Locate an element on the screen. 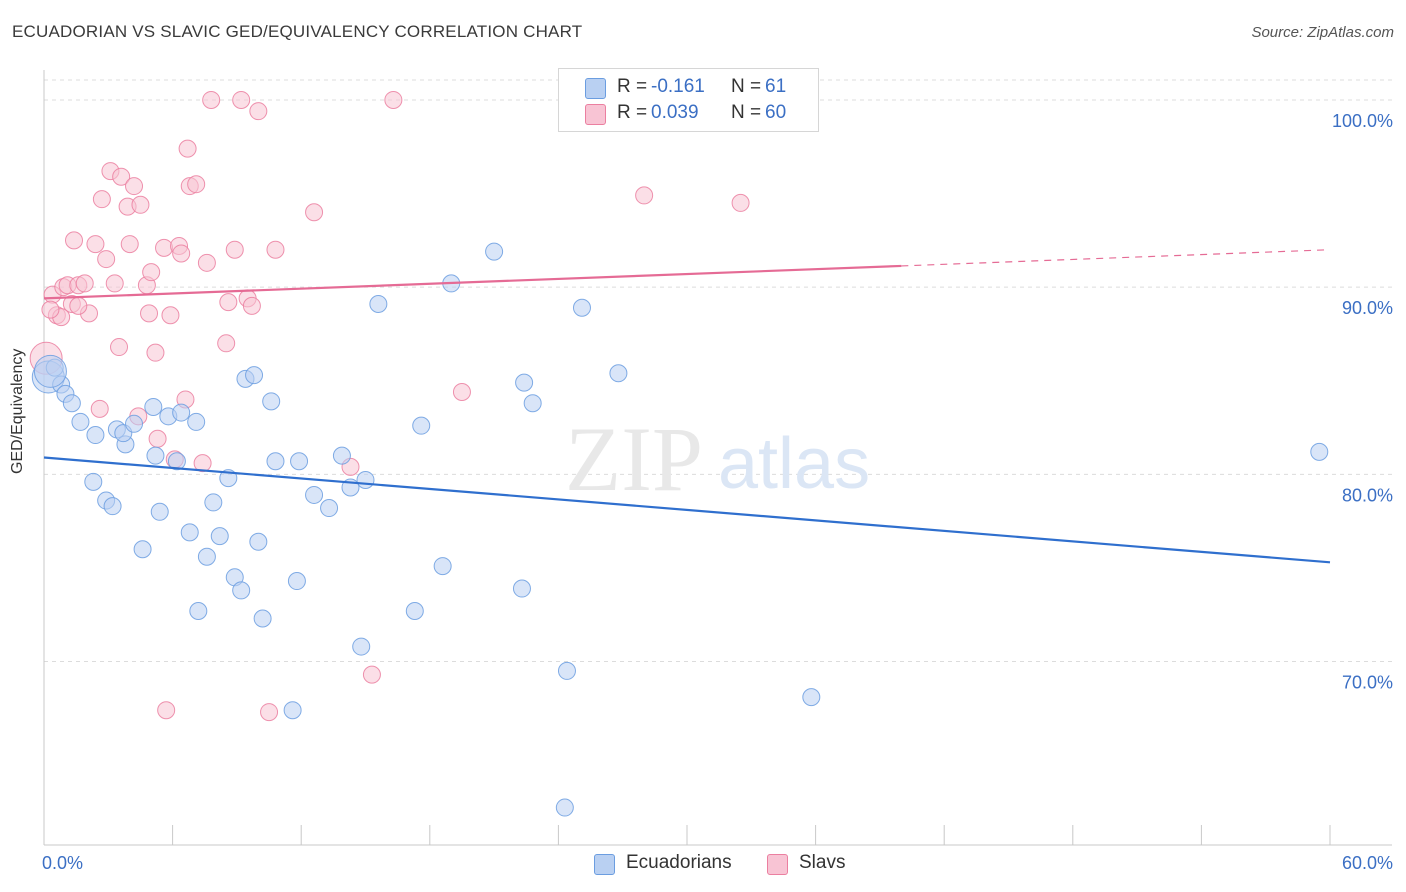  slavs-legend-label: Slavs is located at coordinates (822, 862).